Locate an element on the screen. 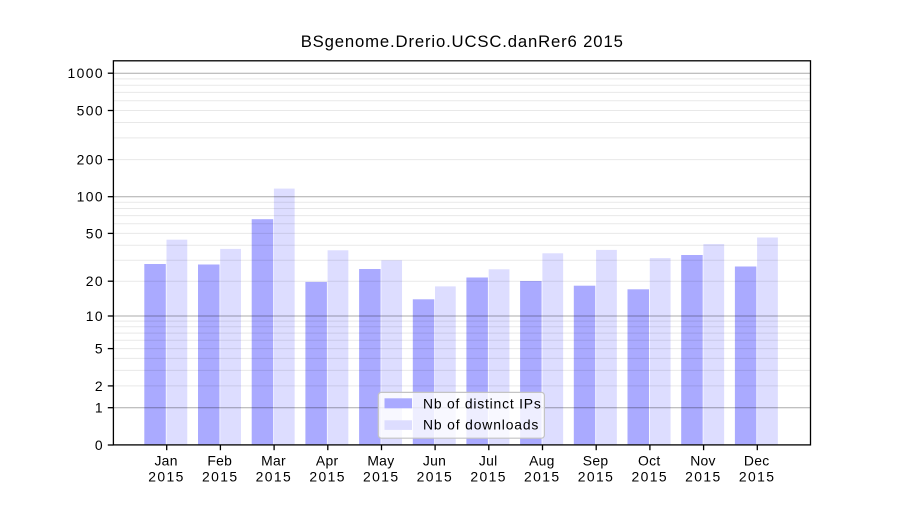 The image size is (900, 505). svg-text: Jul is located at coordinates (488, 461).